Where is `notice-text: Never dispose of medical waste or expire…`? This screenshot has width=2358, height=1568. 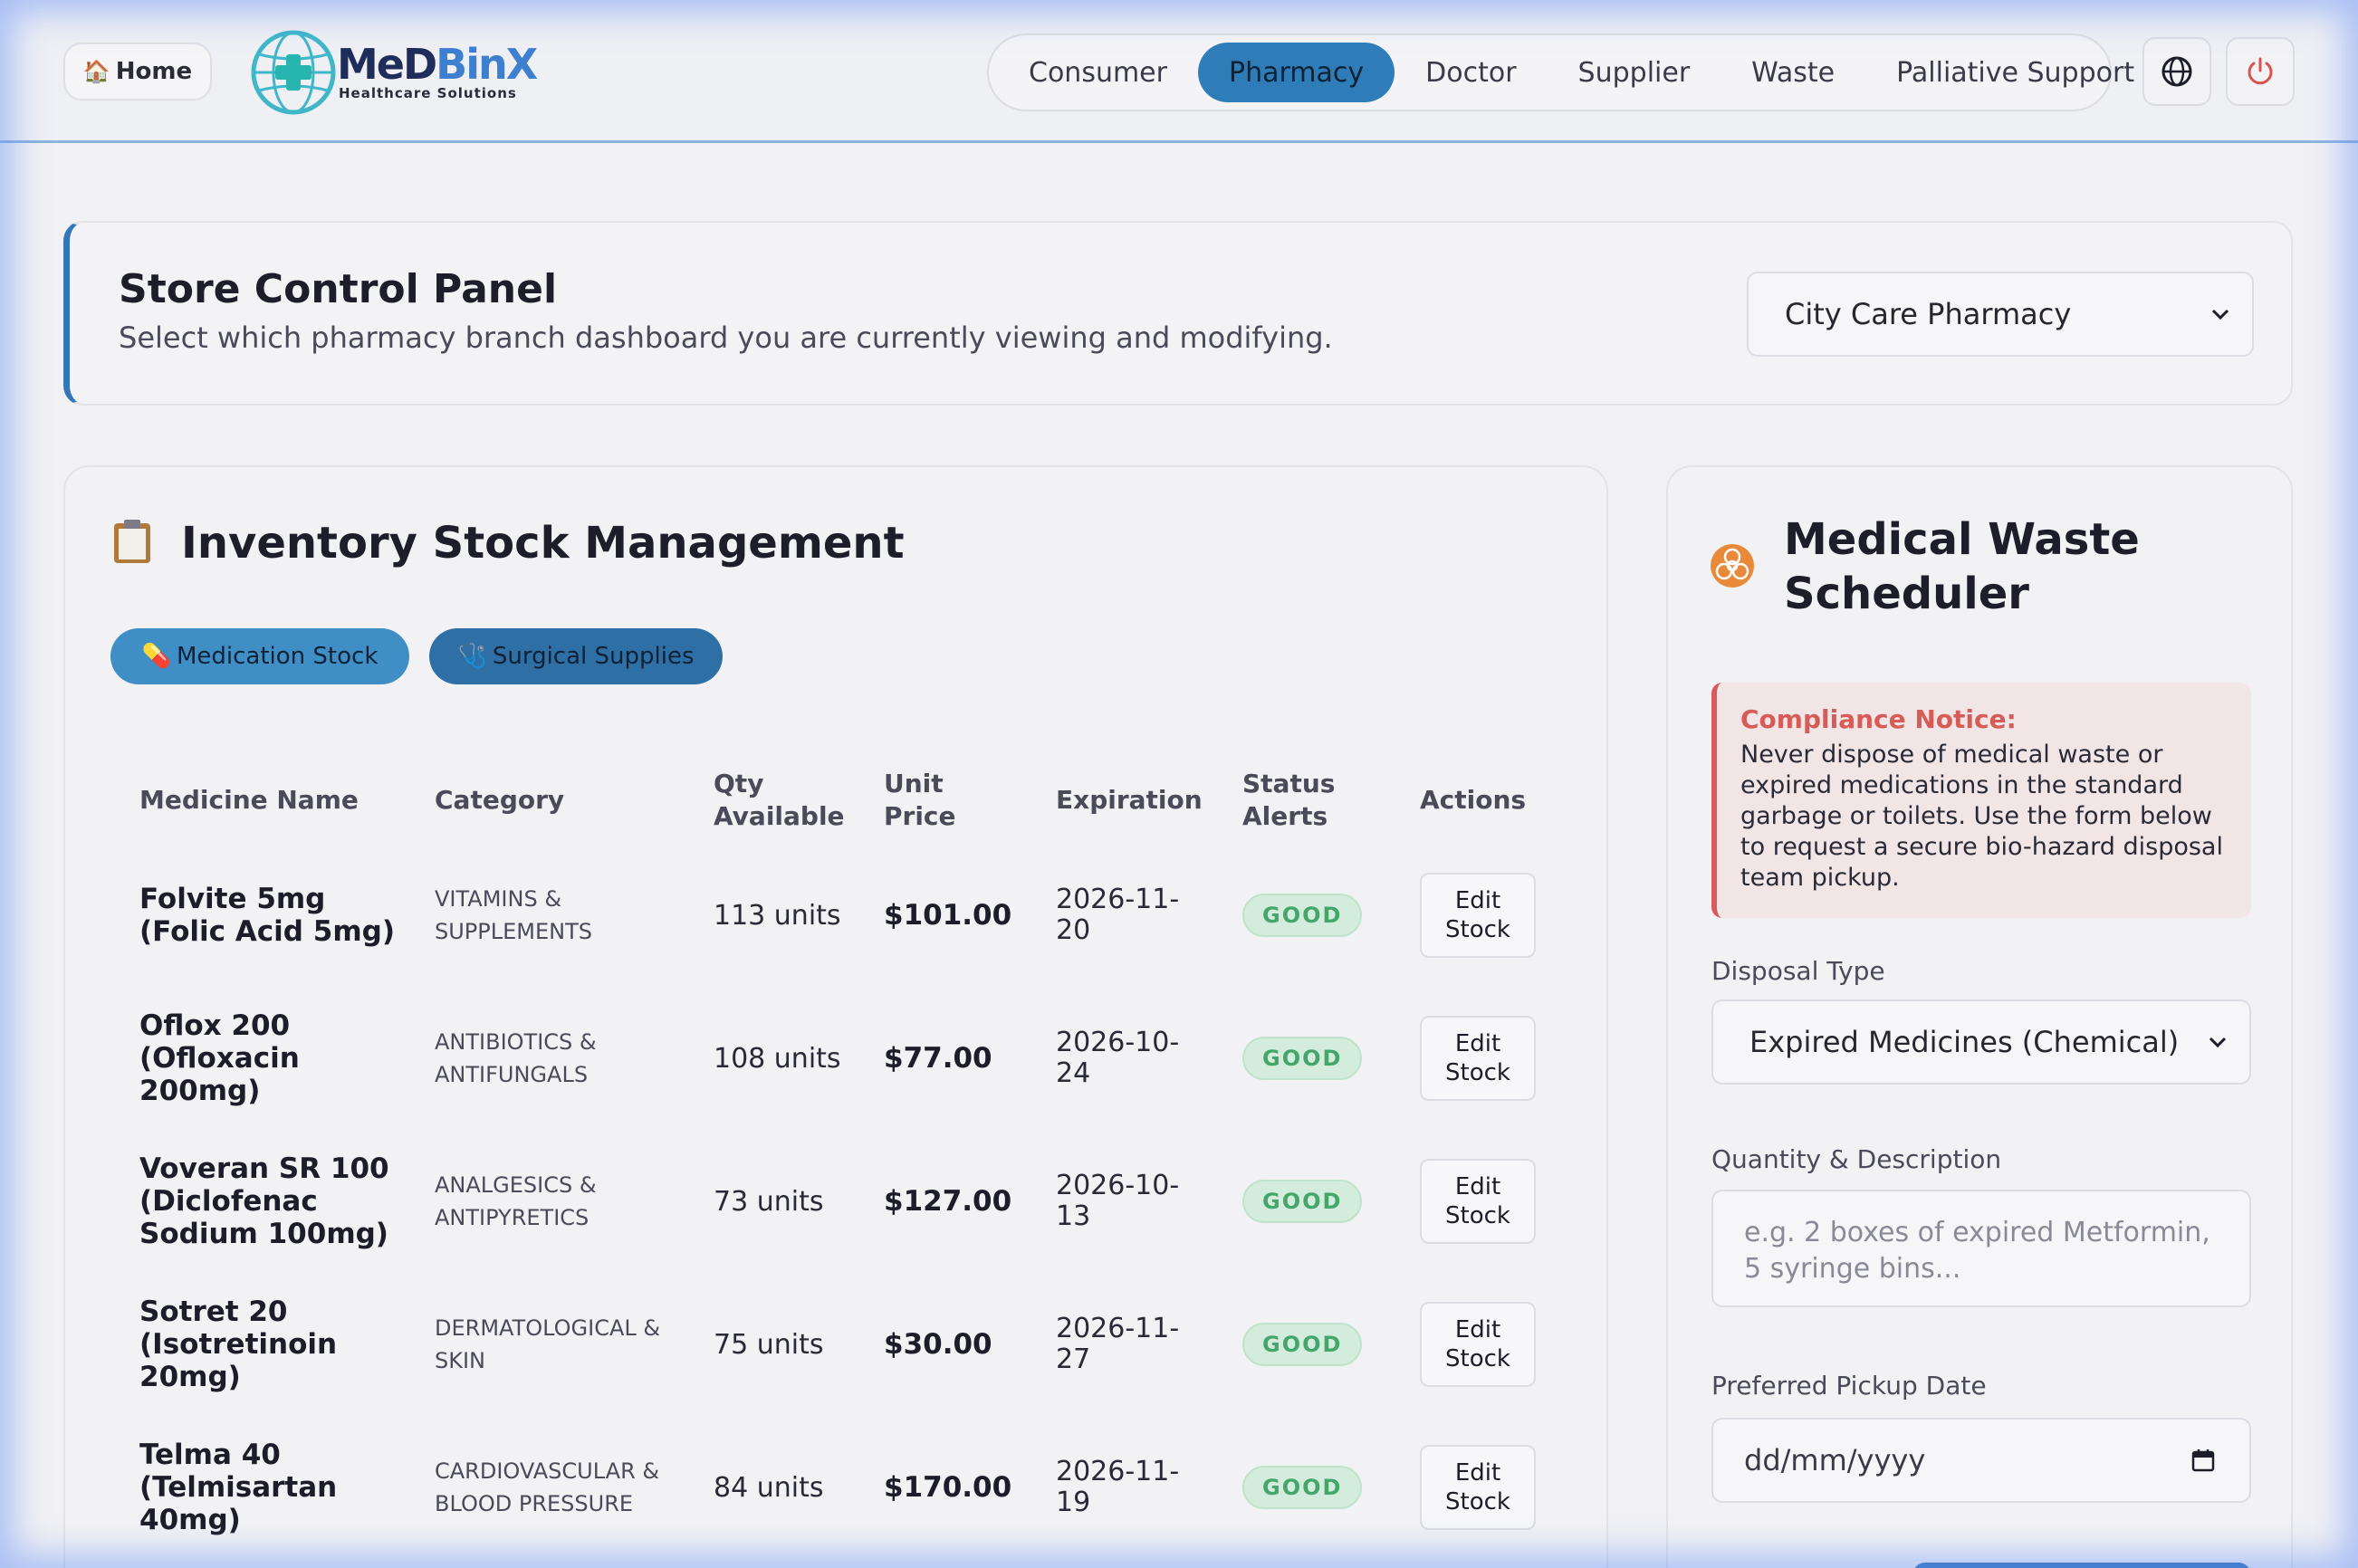 notice-text: Never dispose of medical waste or expire… is located at coordinates (1981, 816).